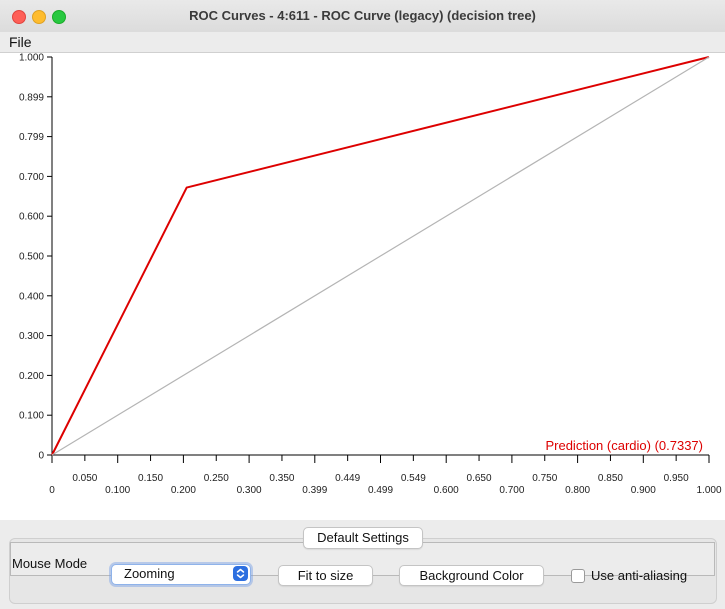 The image size is (725, 609). Describe the element at coordinates (31, 296) in the screenshot. I see `y-tick-label: 0.400` at that location.